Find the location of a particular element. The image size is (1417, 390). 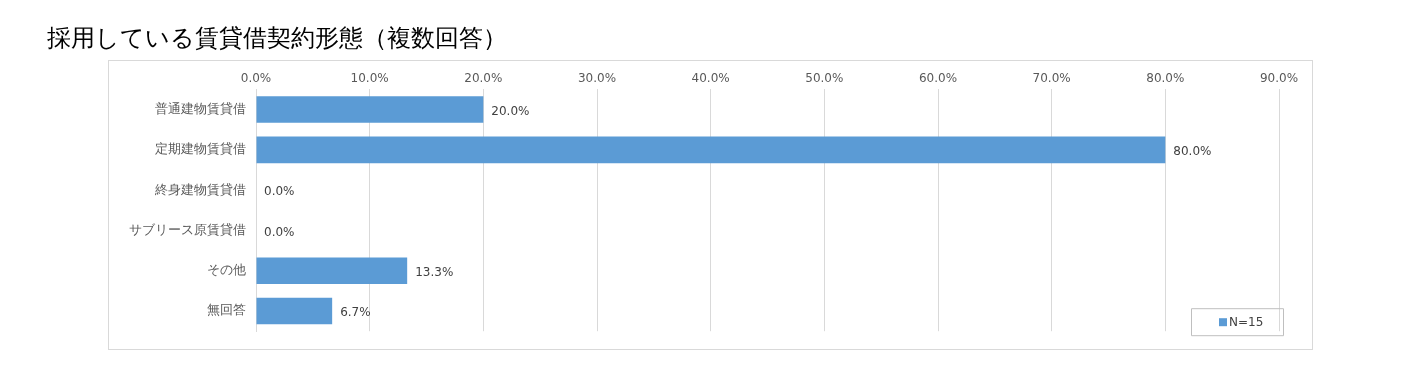

x-tick-label: 50.0% is located at coordinates (824, 78).